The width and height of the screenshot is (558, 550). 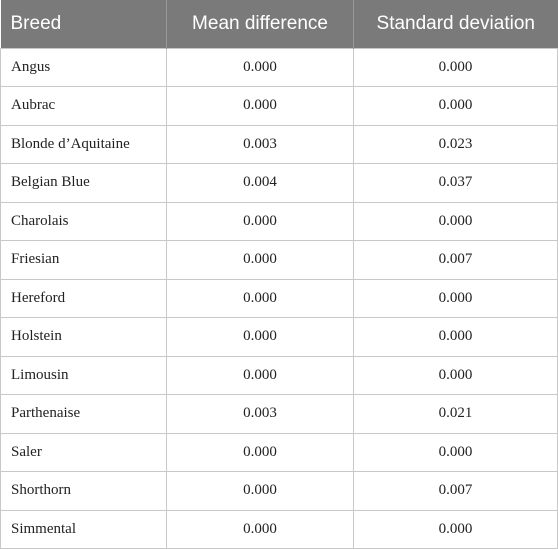 I want to click on standard-deviation-cell: 0.023, so click(x=455, y=144).